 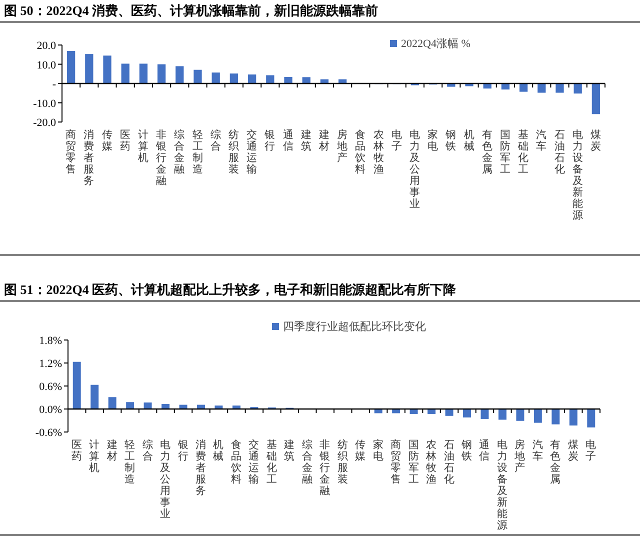 I want to click on y-tick-label: 0.0%, so click(x=50, y=410).